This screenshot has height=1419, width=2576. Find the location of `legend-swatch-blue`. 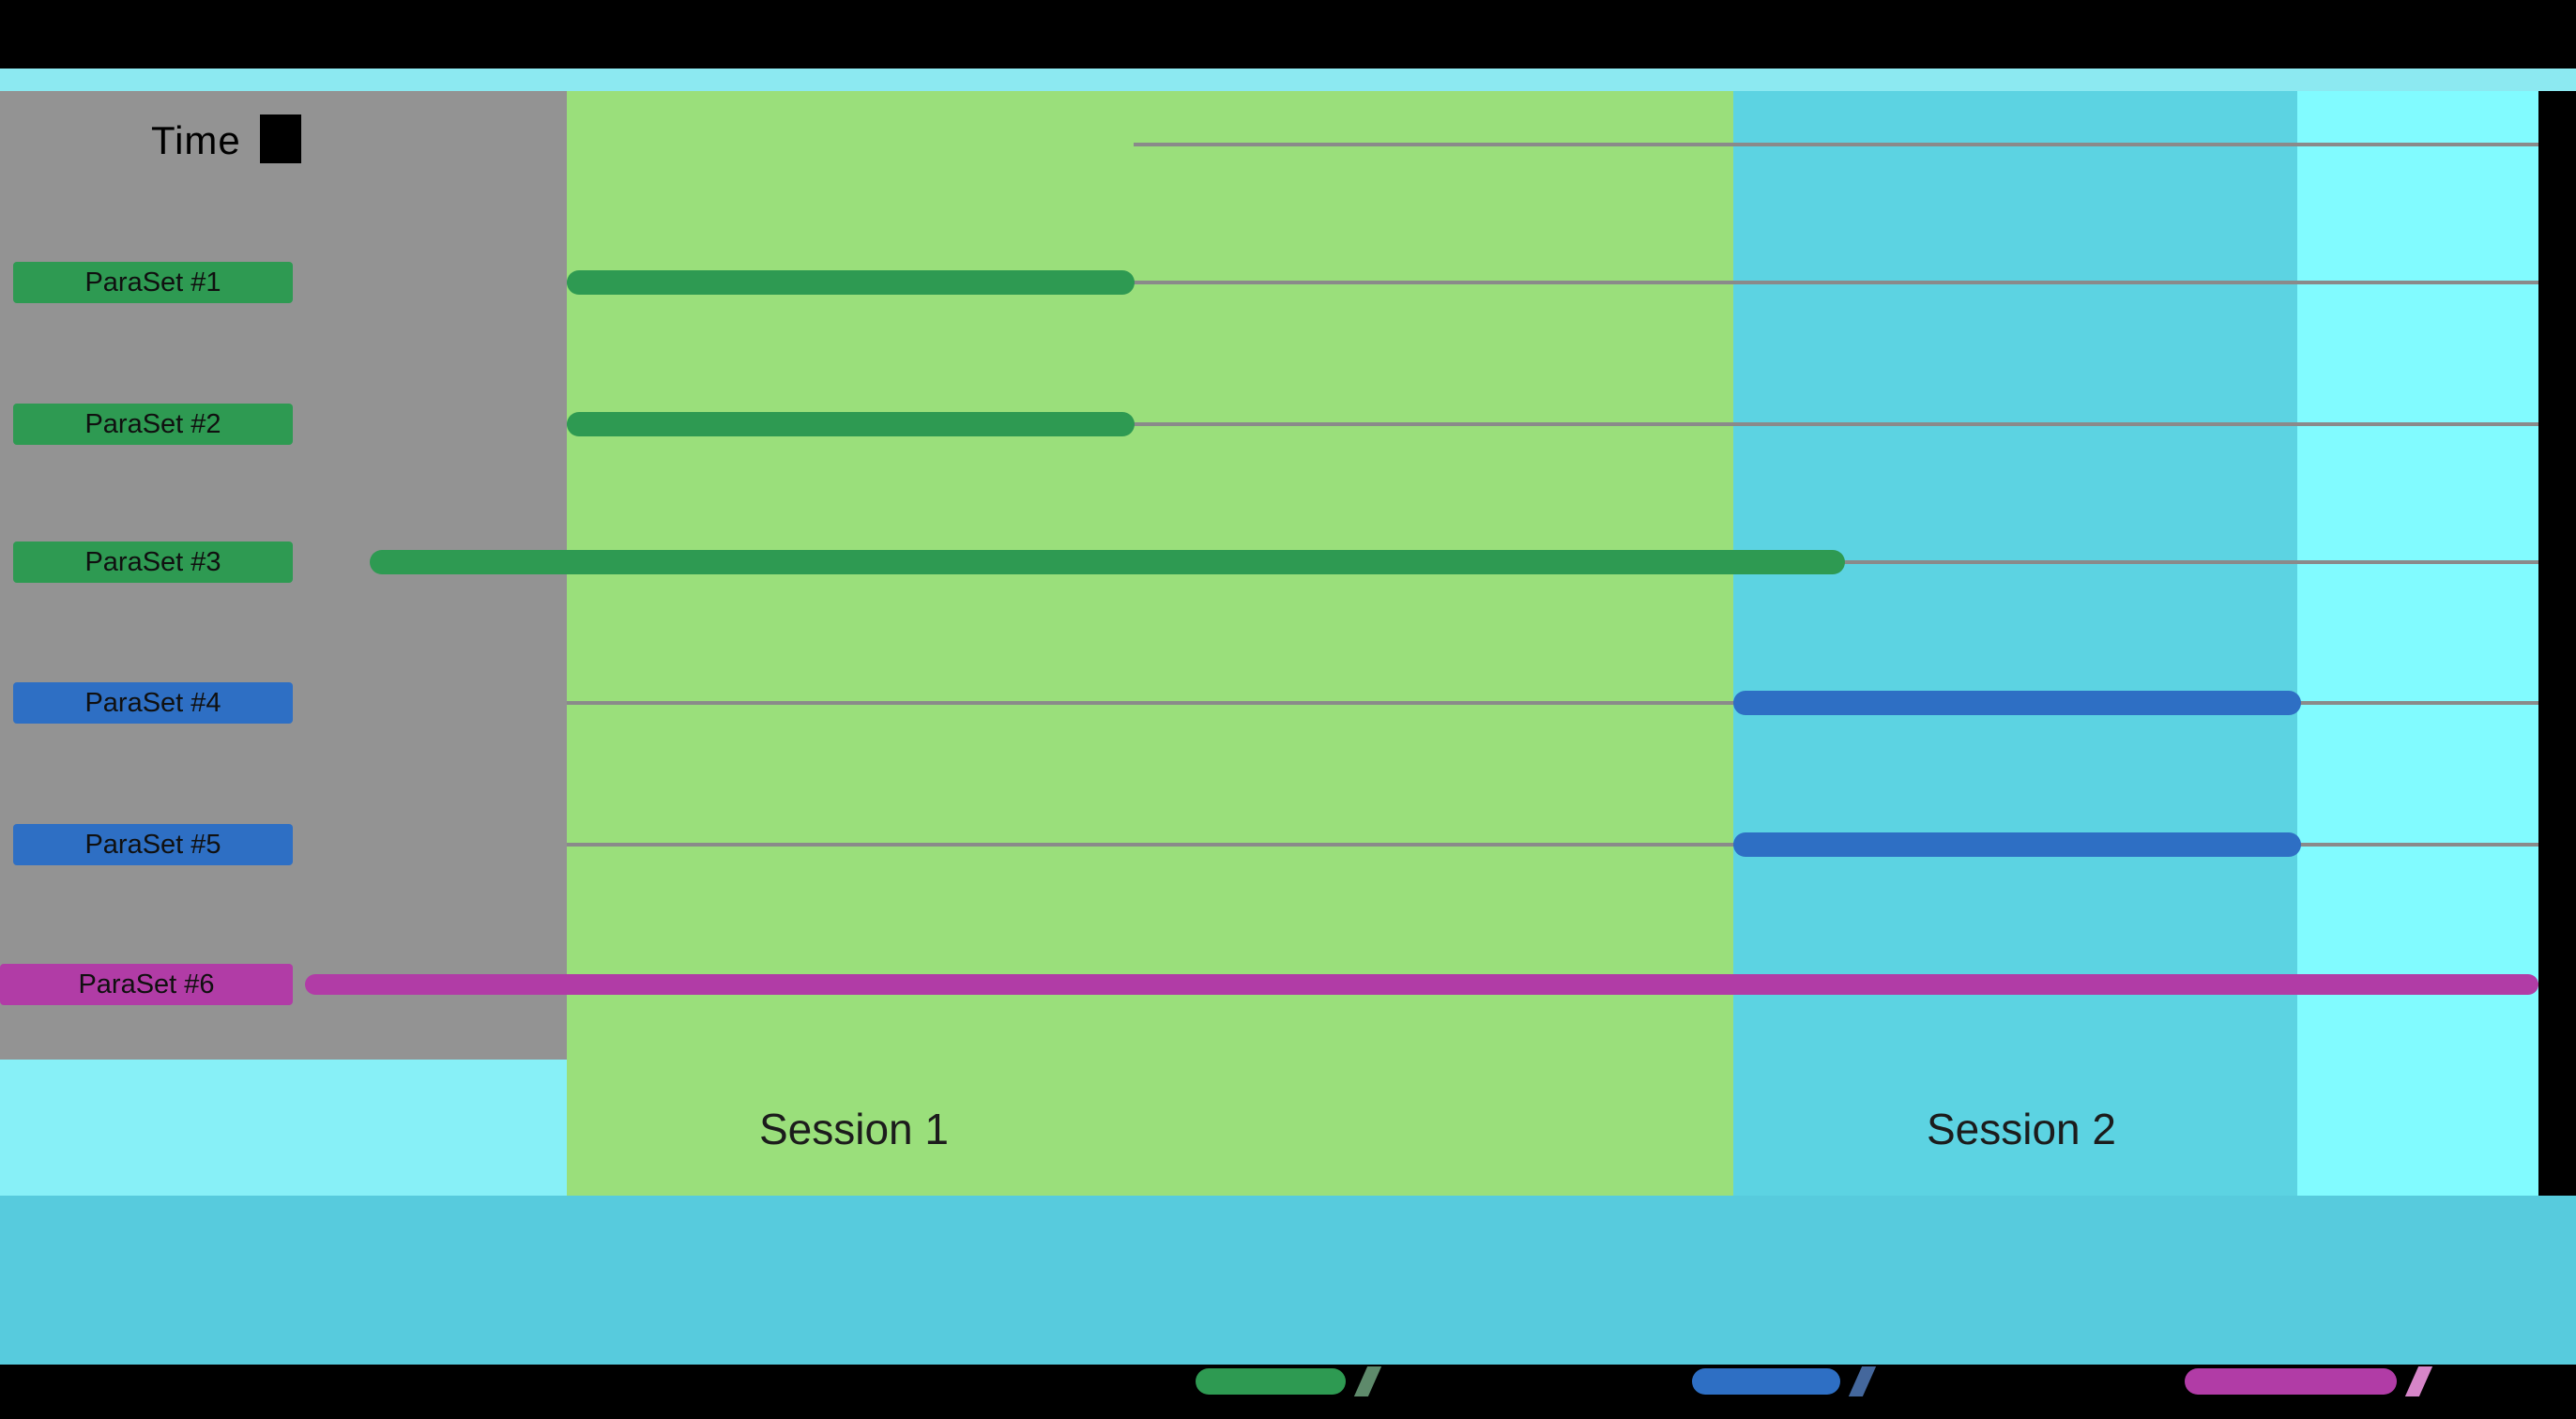

legend-swatch-blue is located at coordinates (1766, 1381).